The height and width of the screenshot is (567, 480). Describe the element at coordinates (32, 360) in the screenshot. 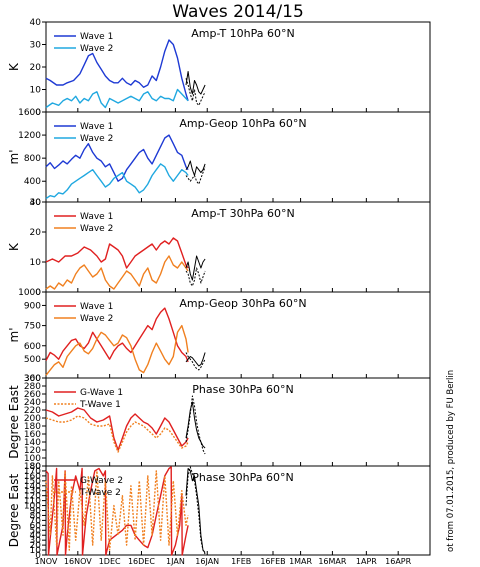

I see `y-tick-label: 500` at that location.